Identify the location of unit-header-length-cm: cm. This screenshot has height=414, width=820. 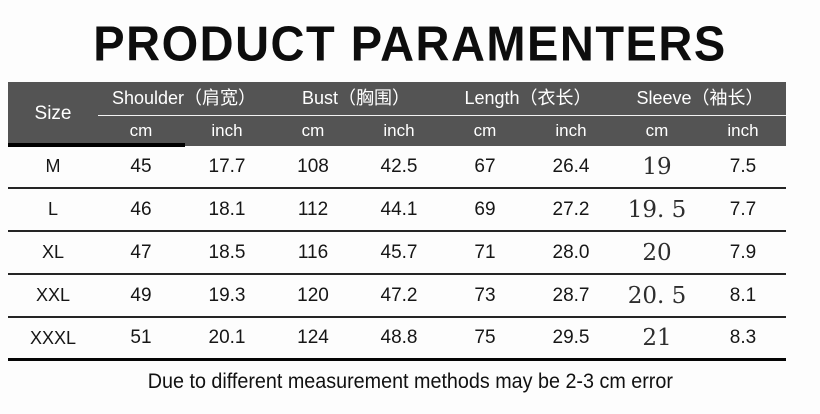
(485, 130).